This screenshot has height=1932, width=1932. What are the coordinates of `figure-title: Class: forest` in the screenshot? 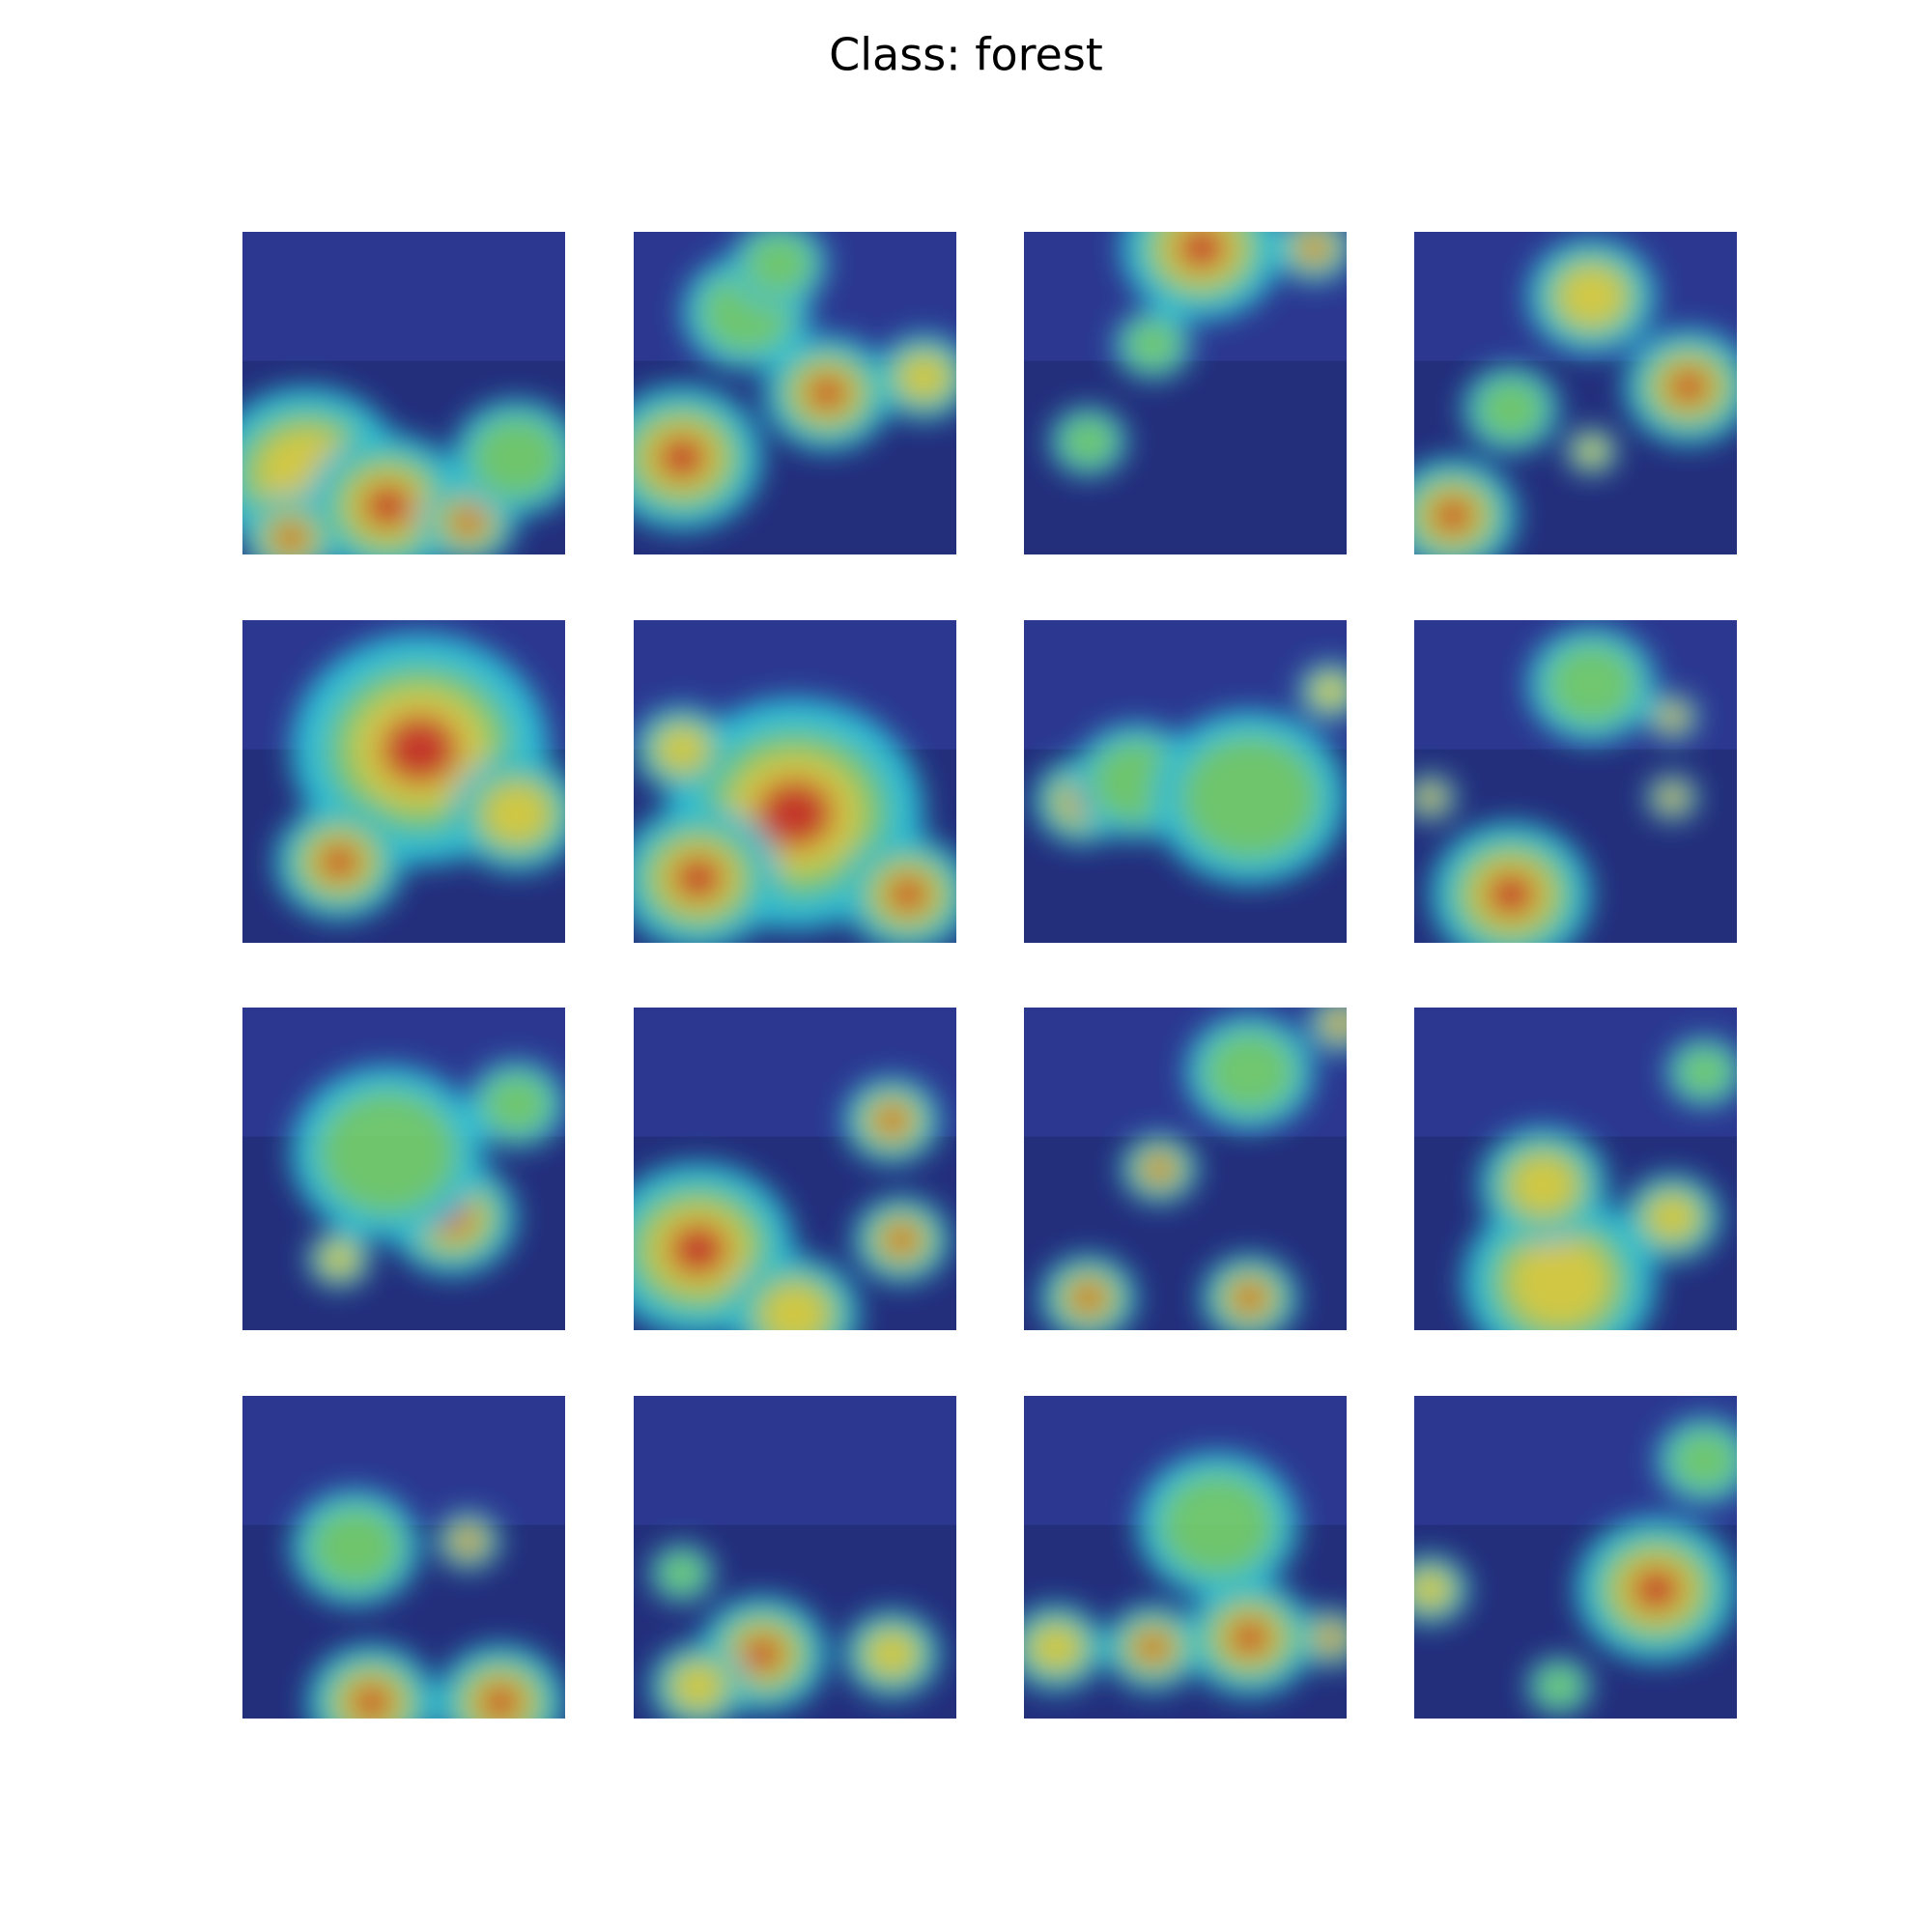 It's located at (966, 55).